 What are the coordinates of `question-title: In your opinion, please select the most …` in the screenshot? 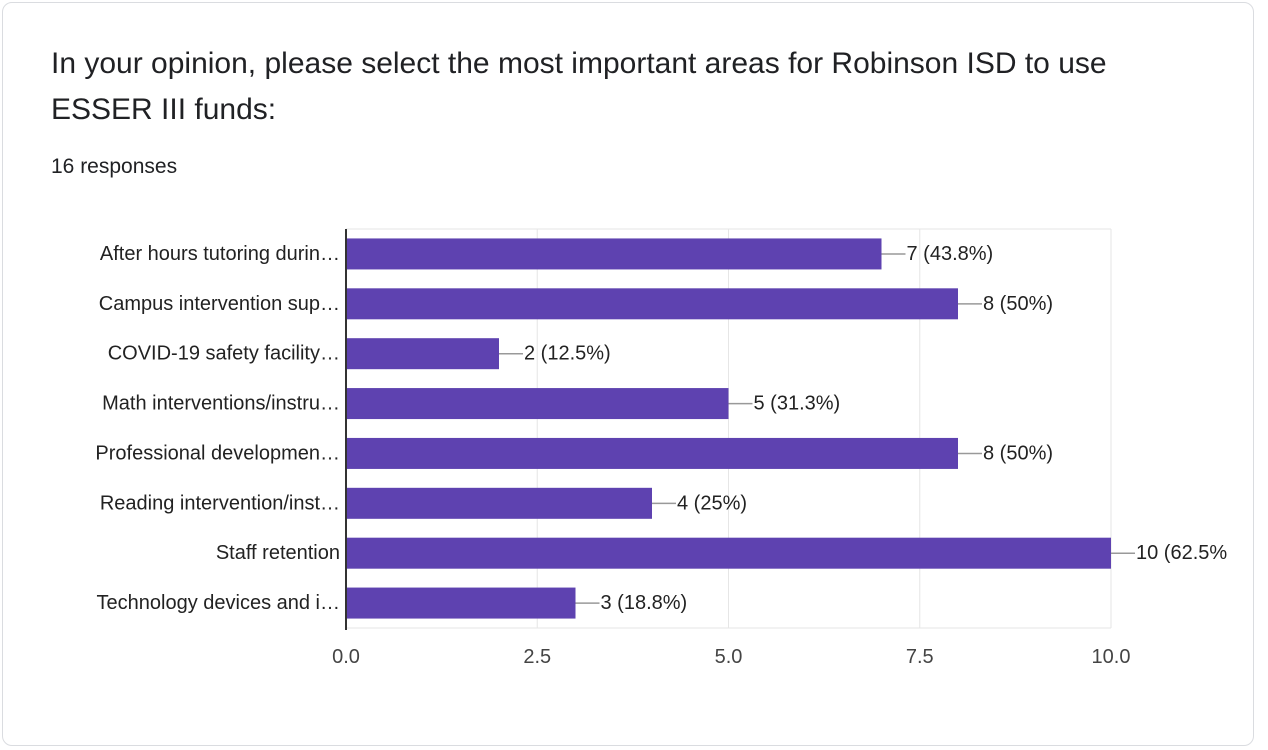 It's located at (579, 86).